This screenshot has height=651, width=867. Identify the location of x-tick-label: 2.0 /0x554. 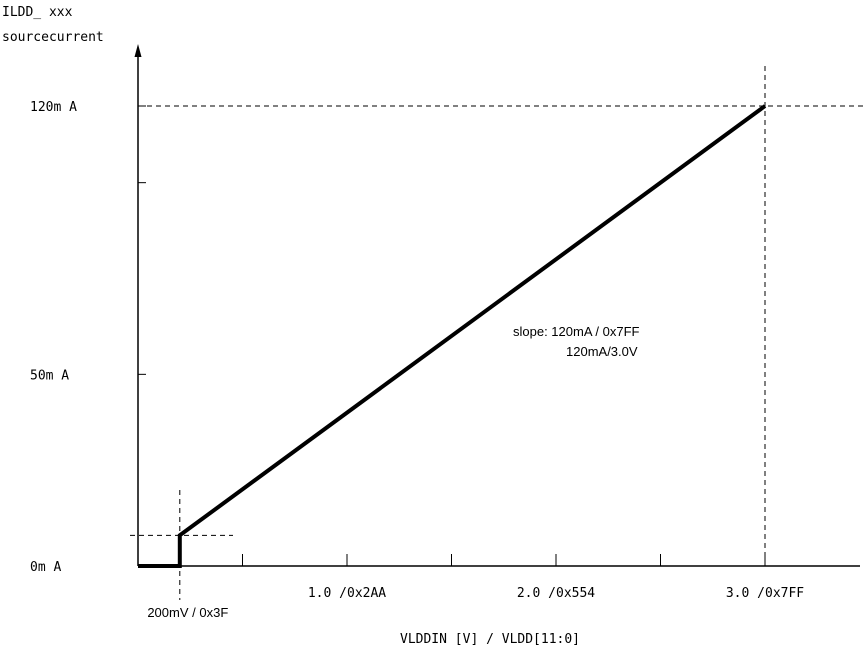
(556, 593).